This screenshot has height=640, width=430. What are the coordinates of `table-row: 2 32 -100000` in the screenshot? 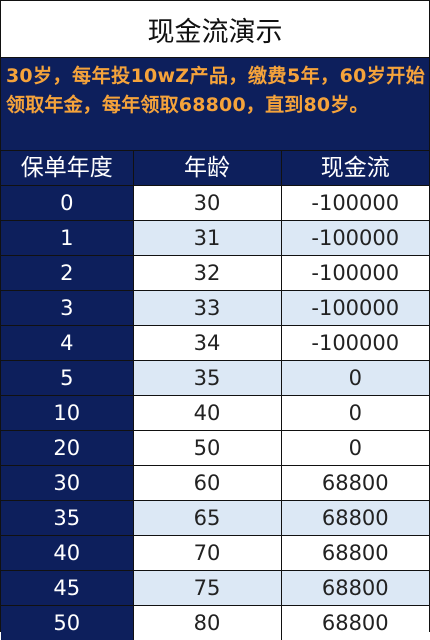 It's located at (215, 273).